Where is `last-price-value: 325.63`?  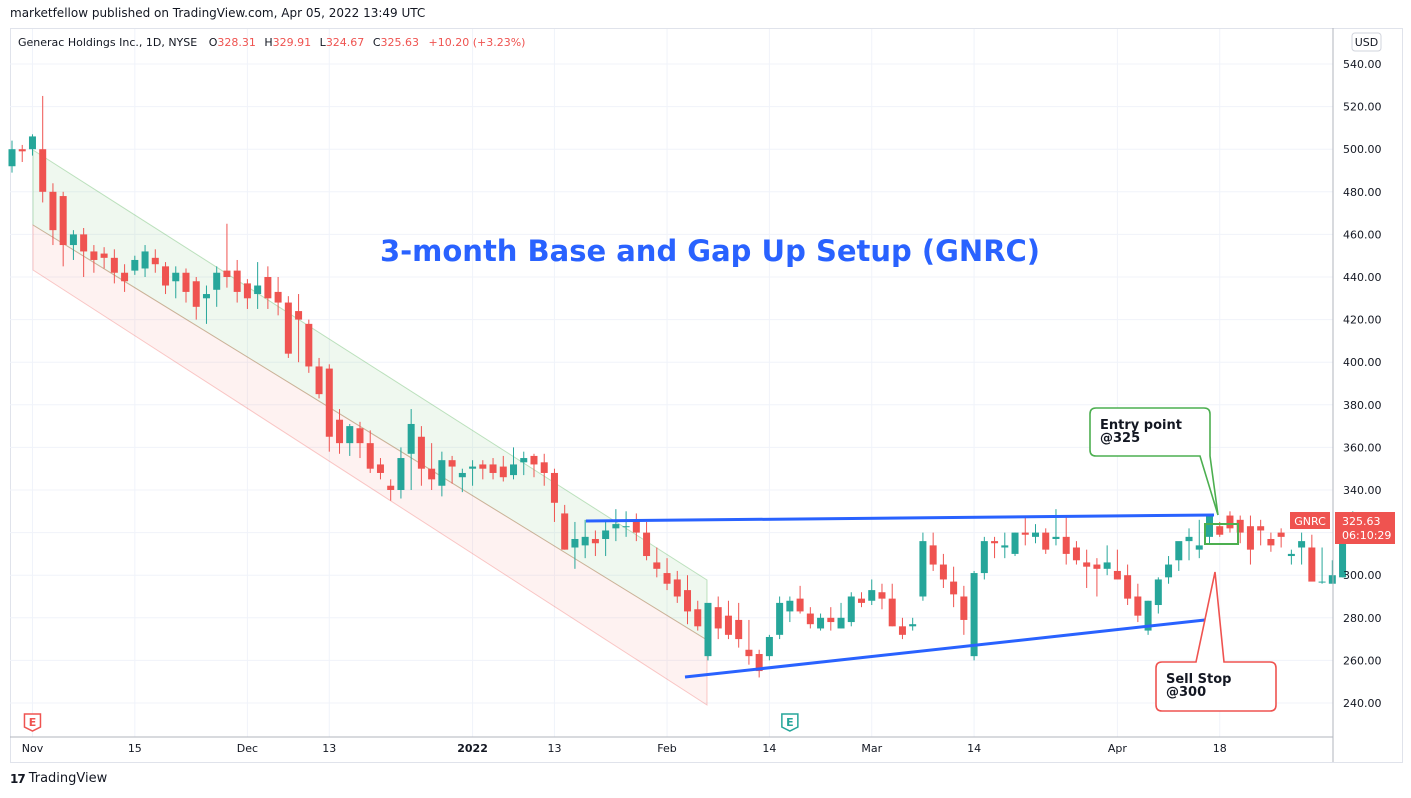 last-price-value: 325.63 is located at coordinates (1361, 521).